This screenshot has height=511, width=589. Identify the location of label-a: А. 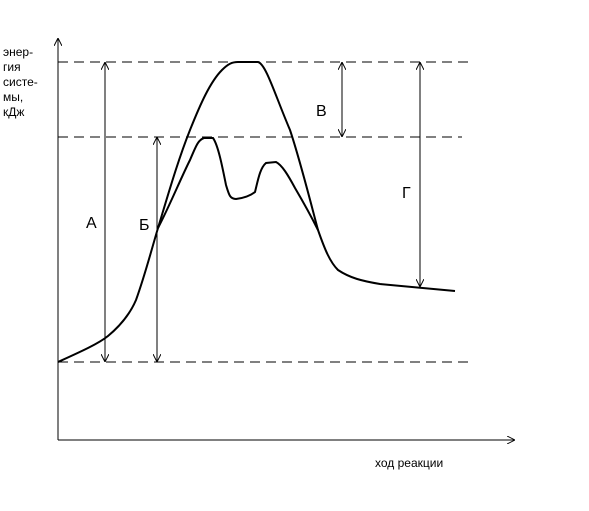
(91, 223).